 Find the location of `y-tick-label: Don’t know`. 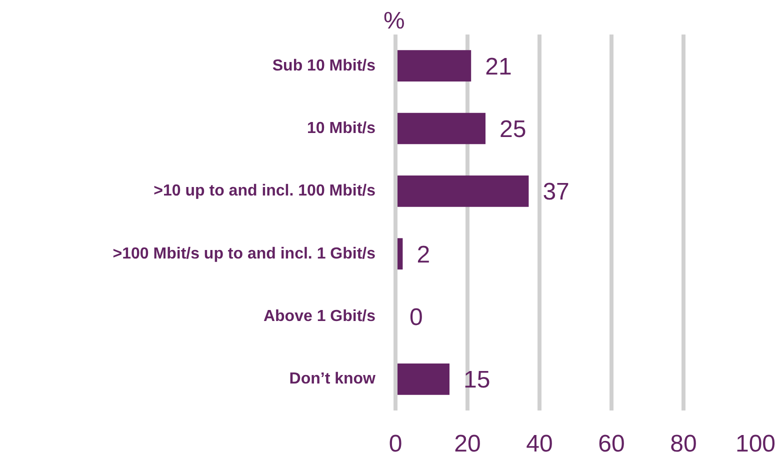

y-tick-label: Don’t know is located at coordinates (332, 379).